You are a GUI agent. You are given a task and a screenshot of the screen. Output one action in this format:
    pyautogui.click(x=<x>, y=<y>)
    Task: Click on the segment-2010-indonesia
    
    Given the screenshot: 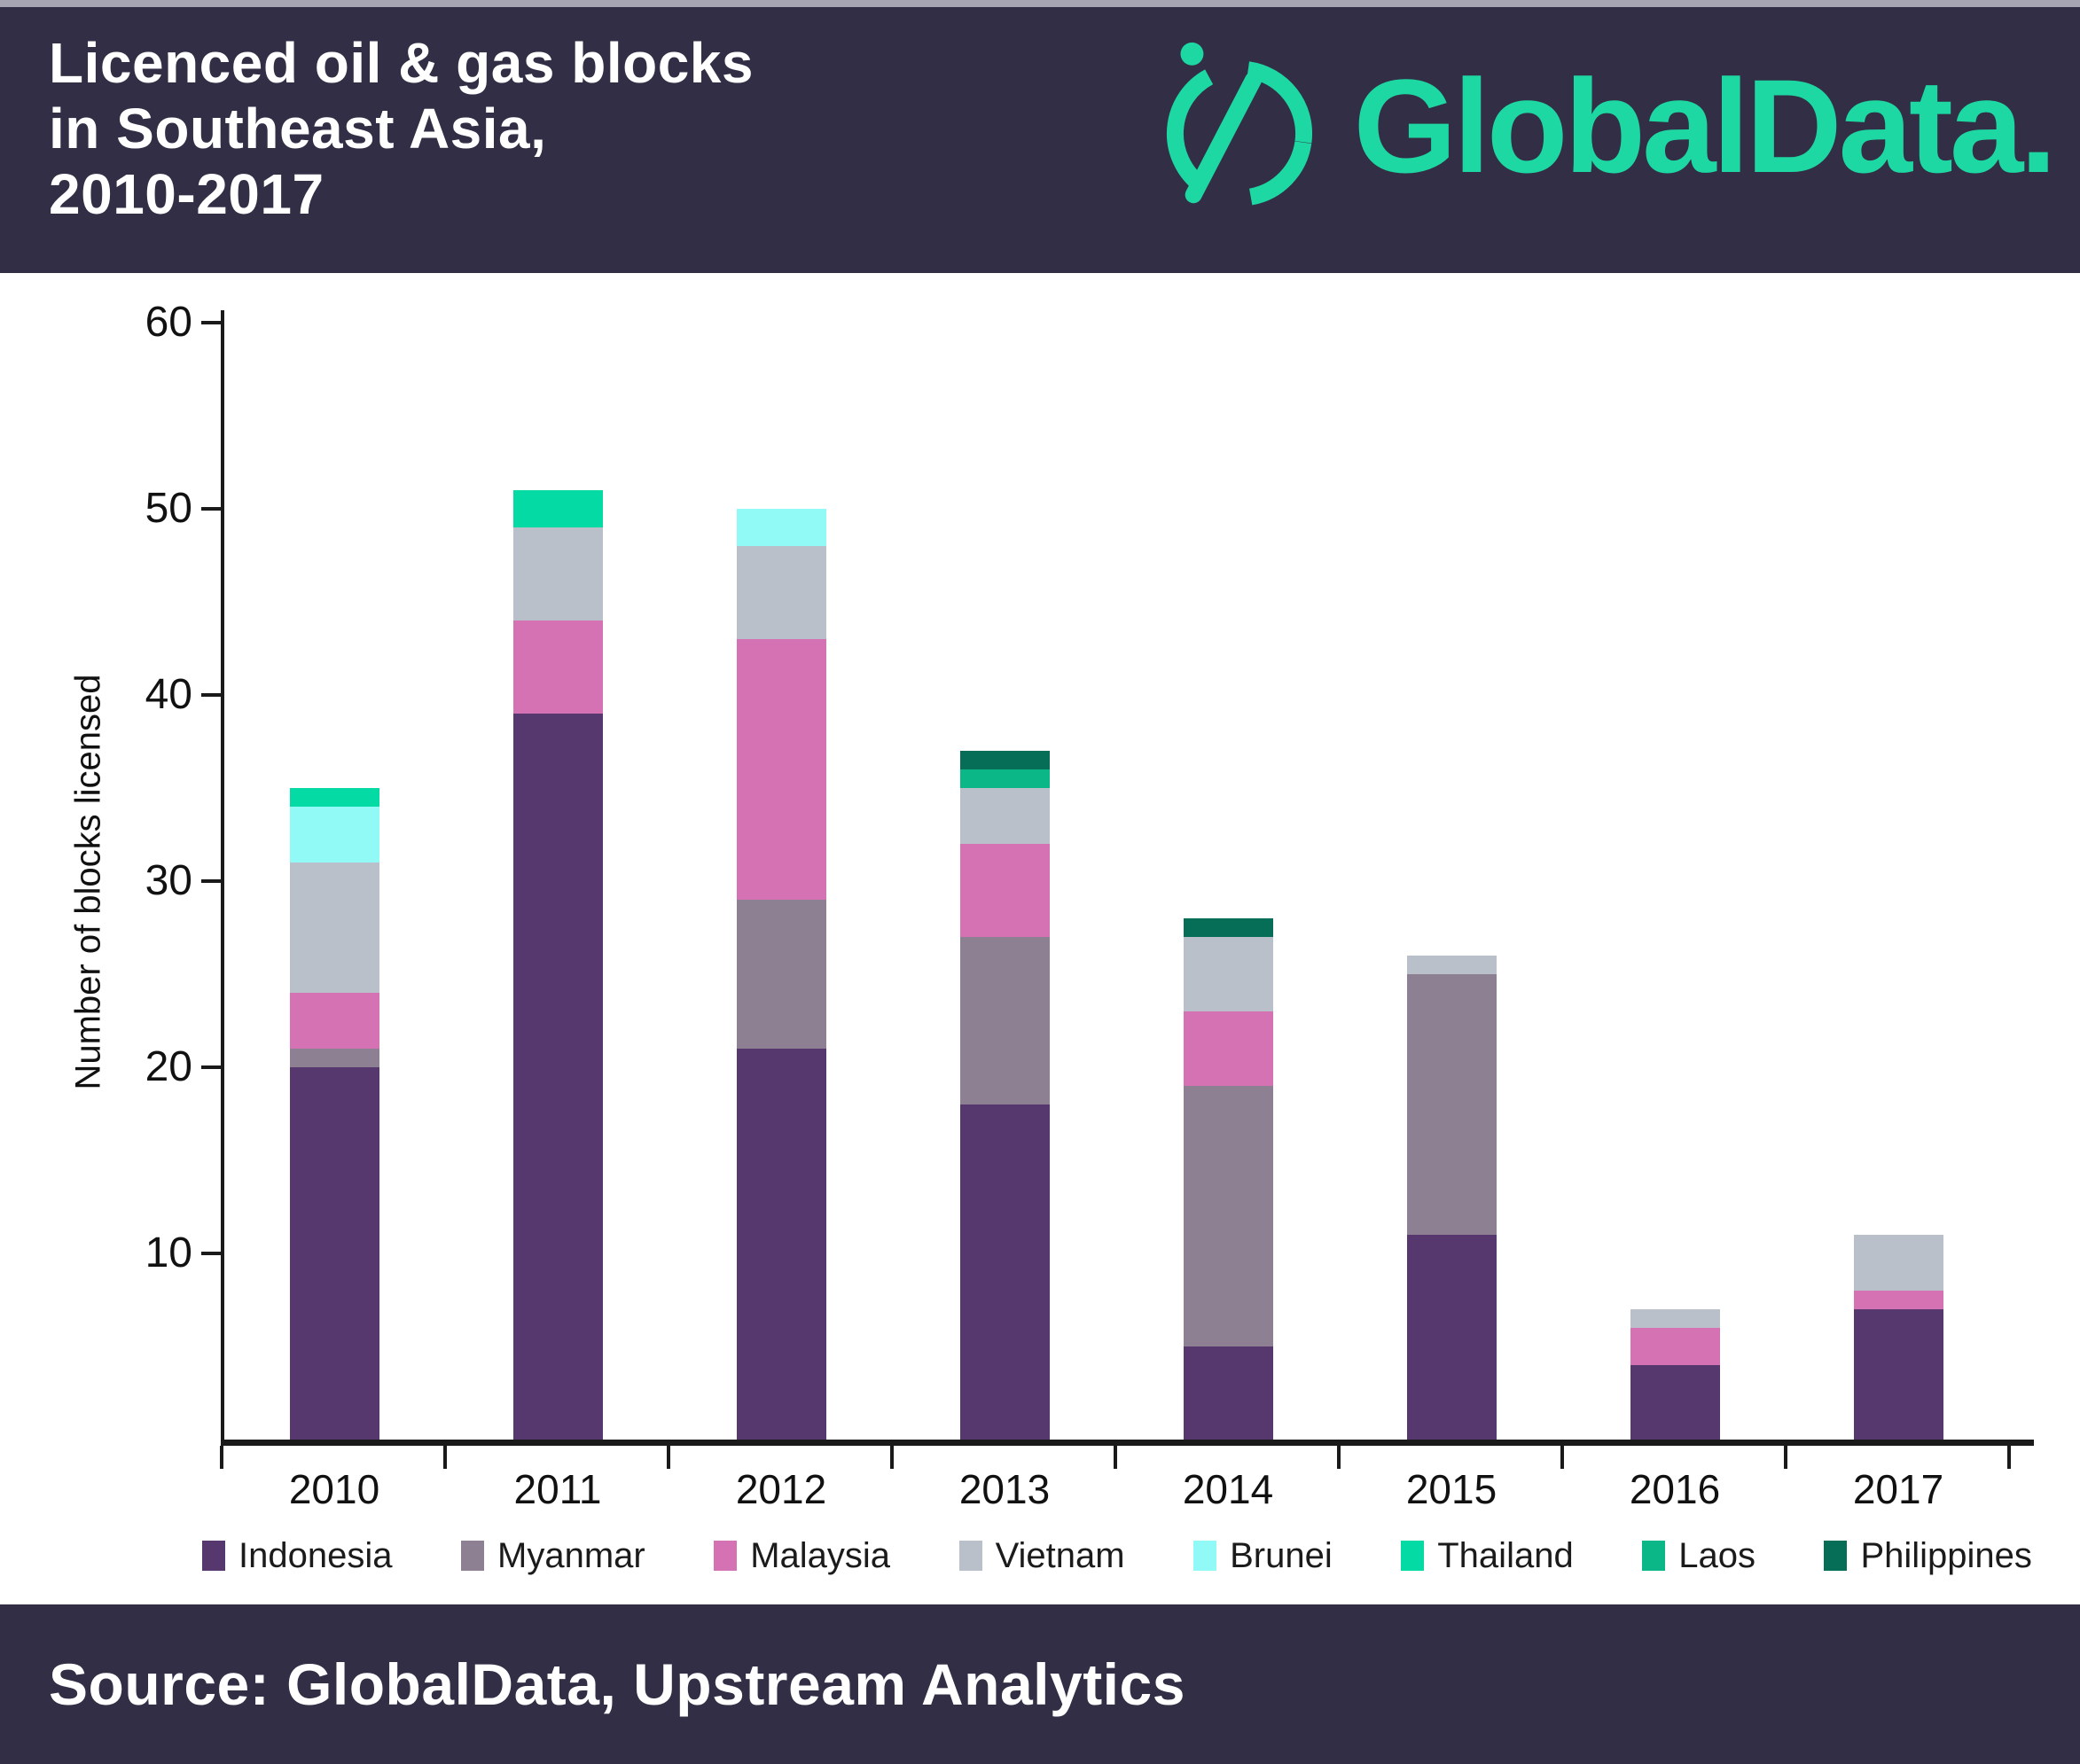 What is the action you would take?
    pyautogui.click(x=334, y=1253)
    